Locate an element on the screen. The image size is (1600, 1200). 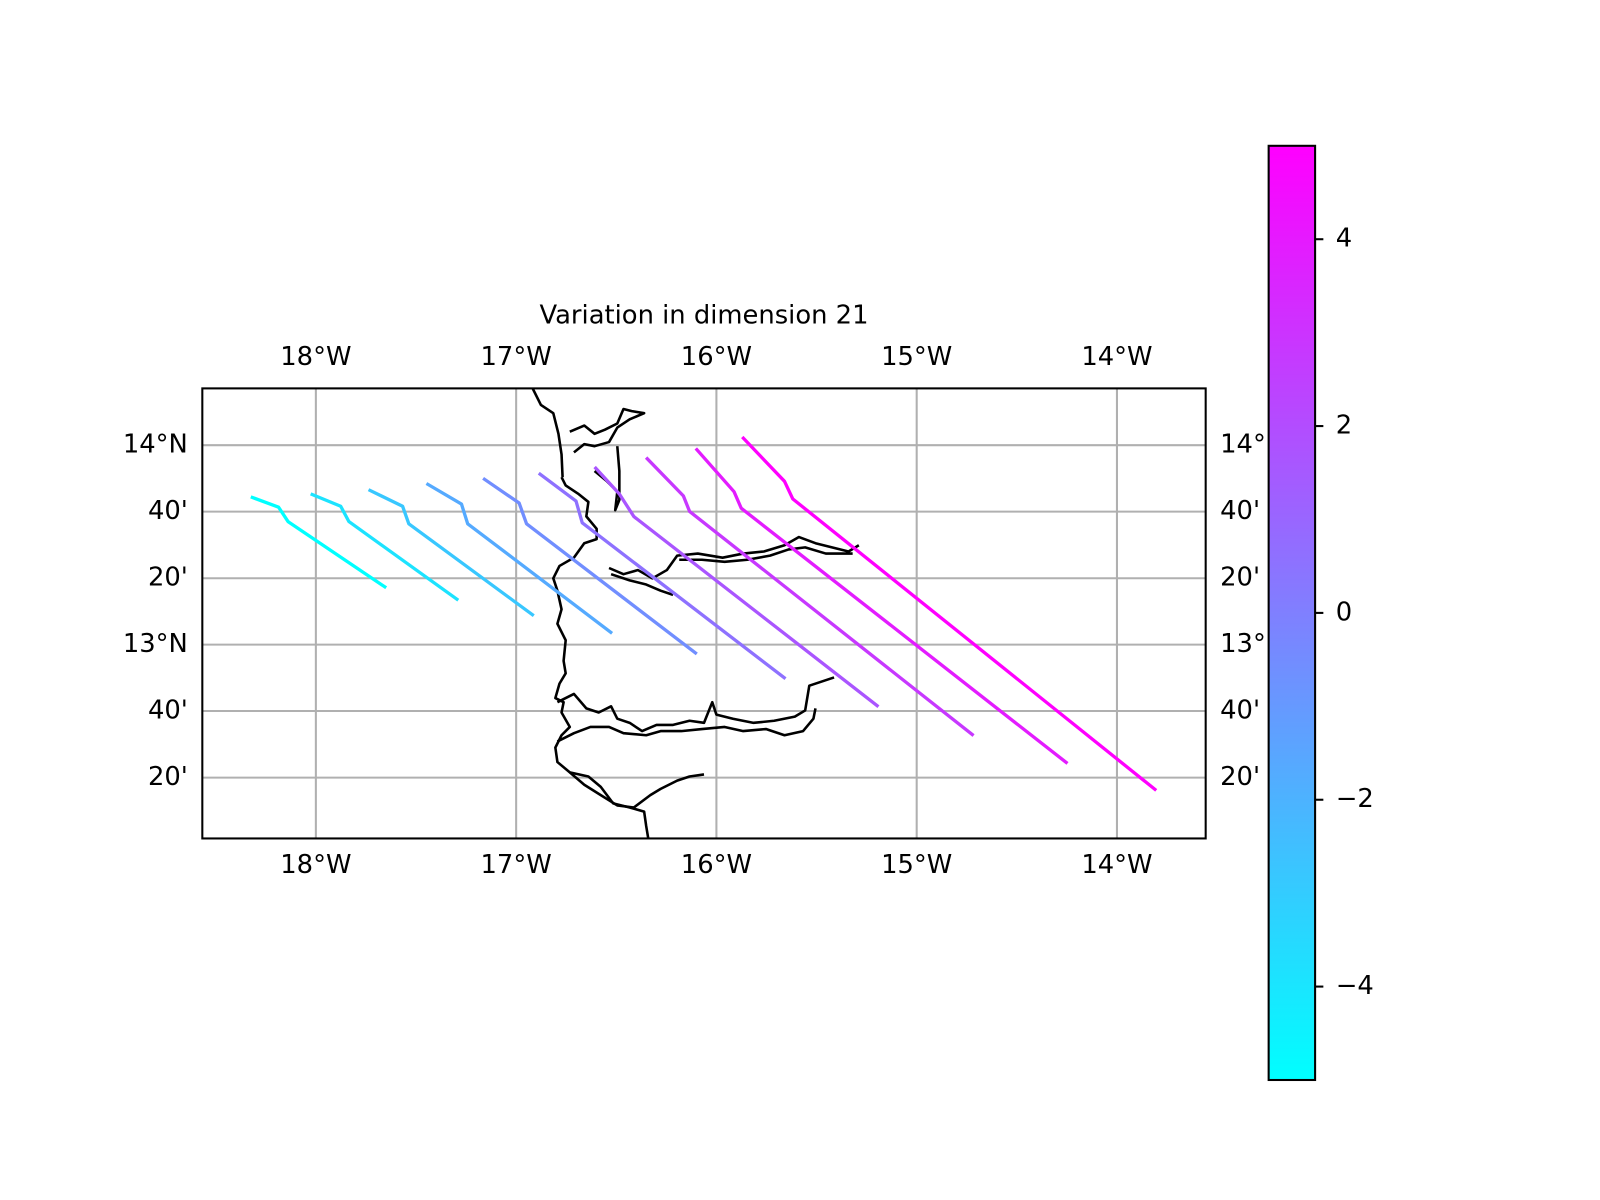
colorbar-tick-label: 2 is located at coordinates (1344, 426).